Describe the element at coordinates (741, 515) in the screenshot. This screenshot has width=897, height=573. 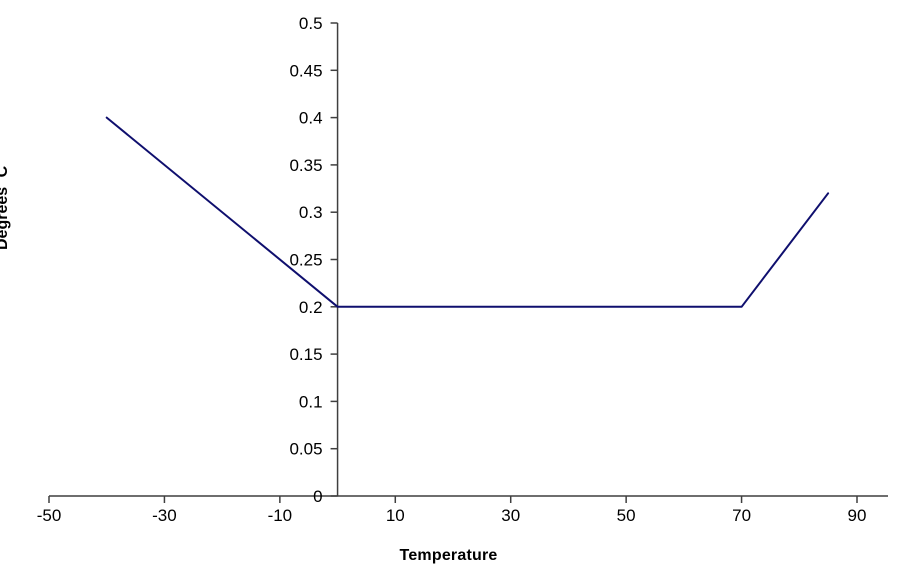
I see `x-tick-label: 70` at that location.